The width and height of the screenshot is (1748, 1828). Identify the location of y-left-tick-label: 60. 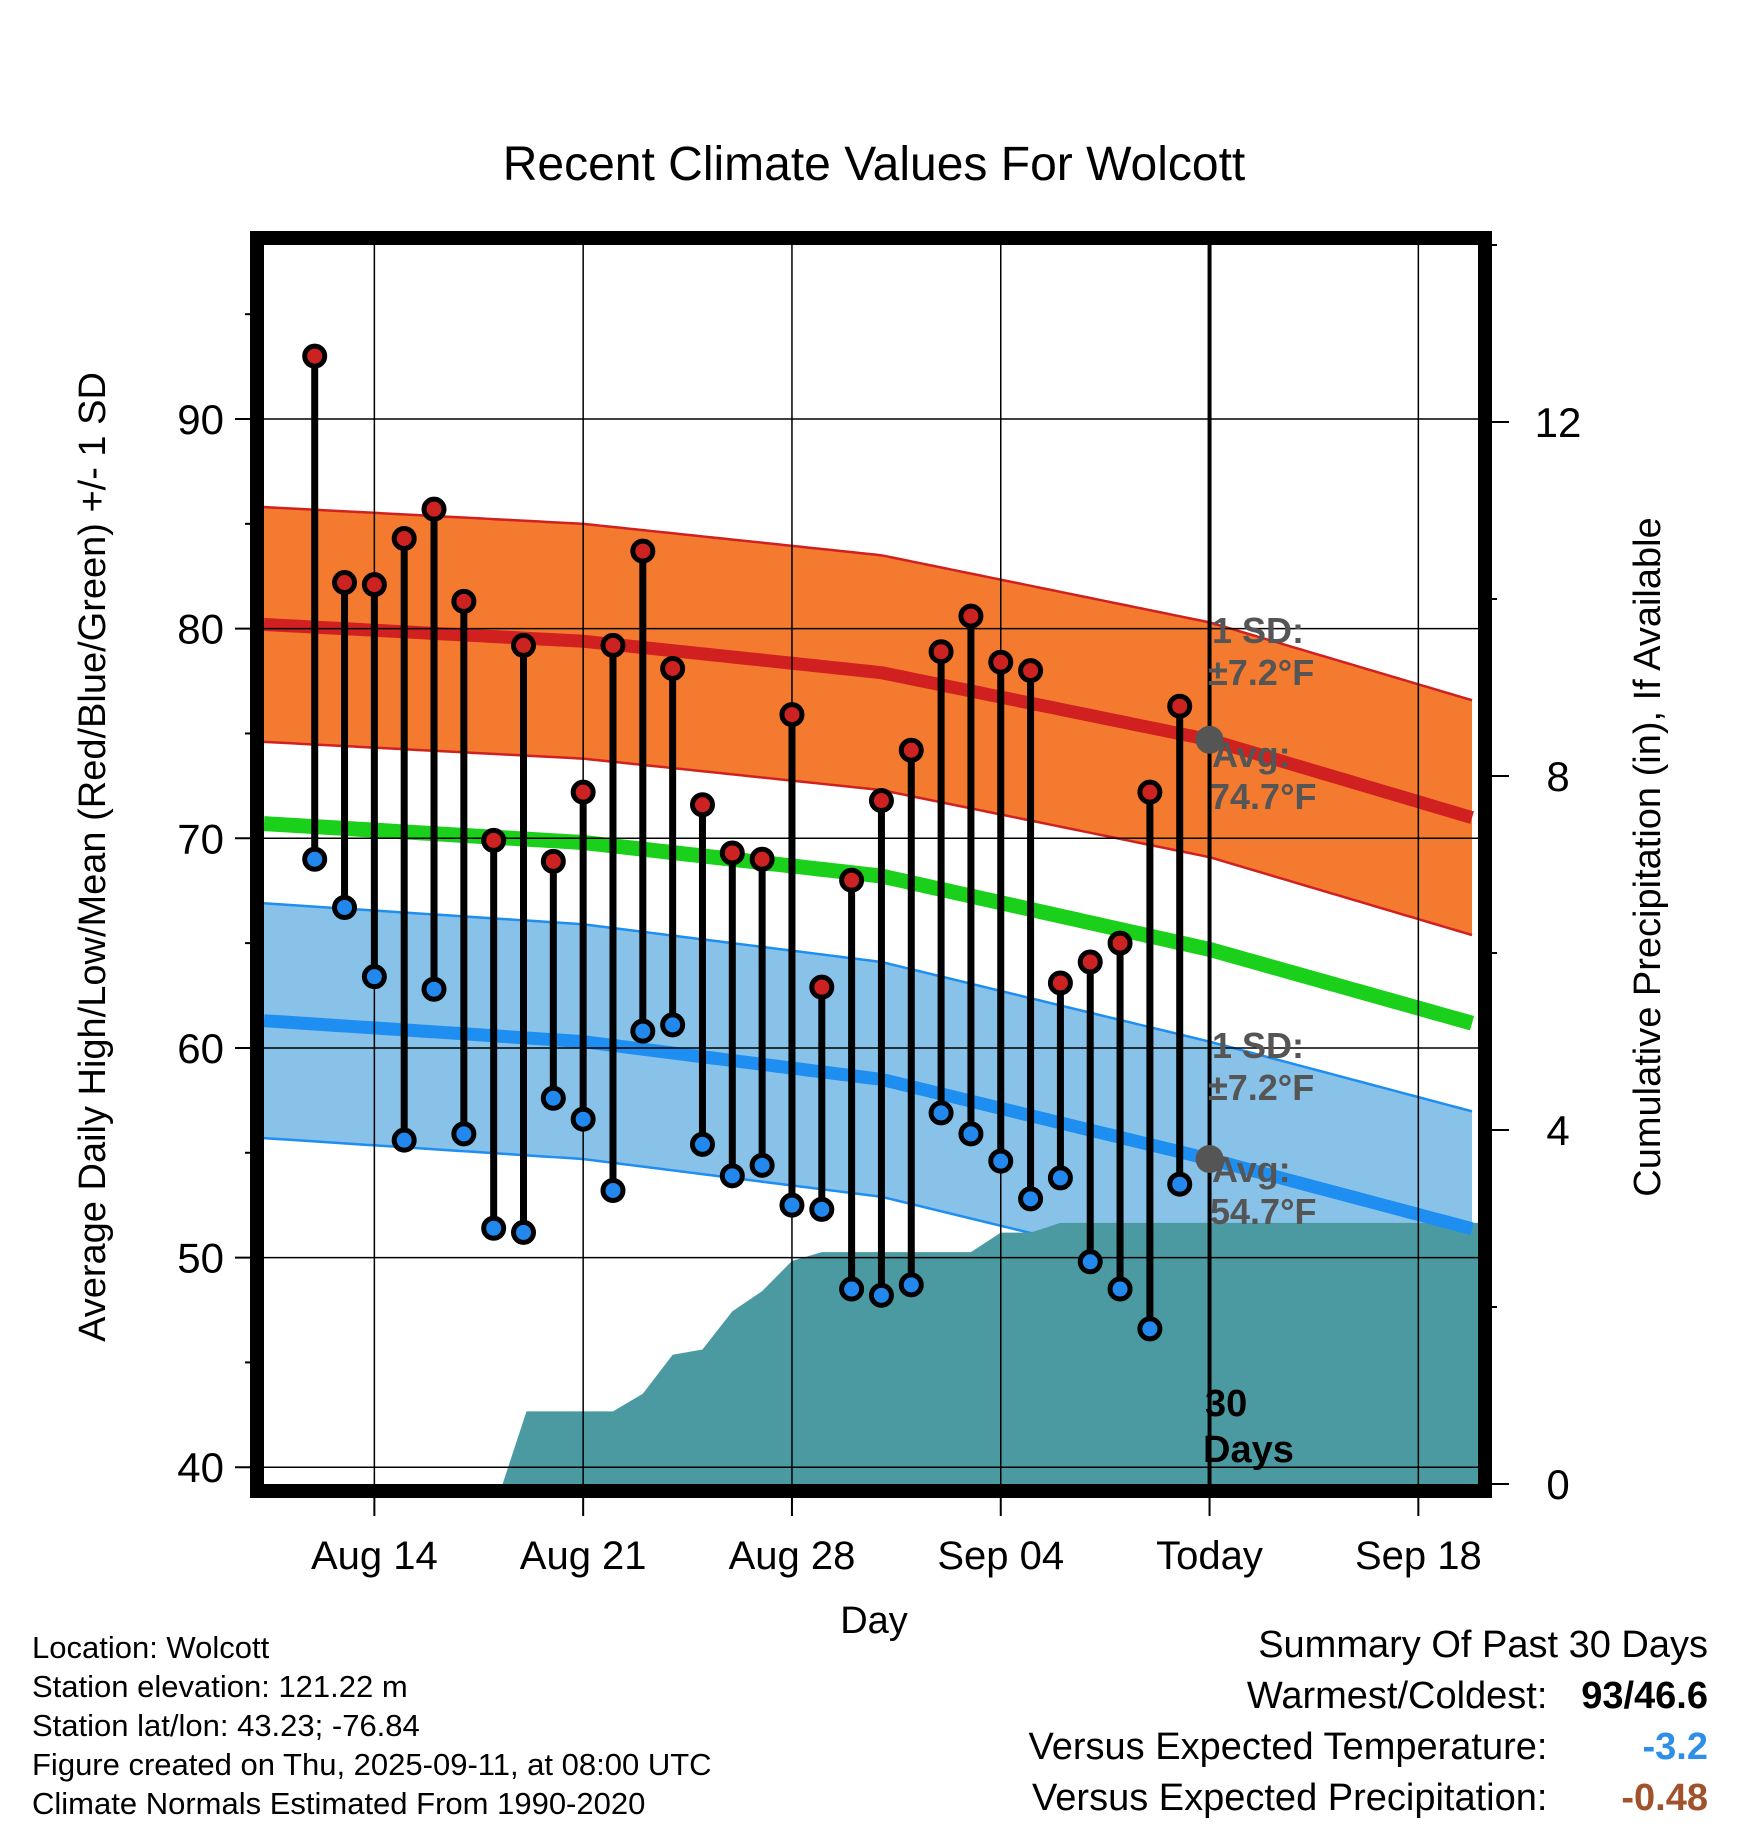
(200, 1048).